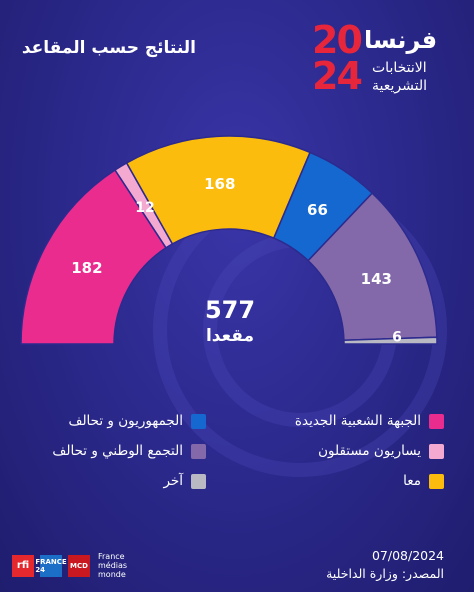 The height and width of the screenshot is (592, 474). Describe the element at coordinates (173, 481) in the screenshot. I see `legend-label: آخر` at that location.